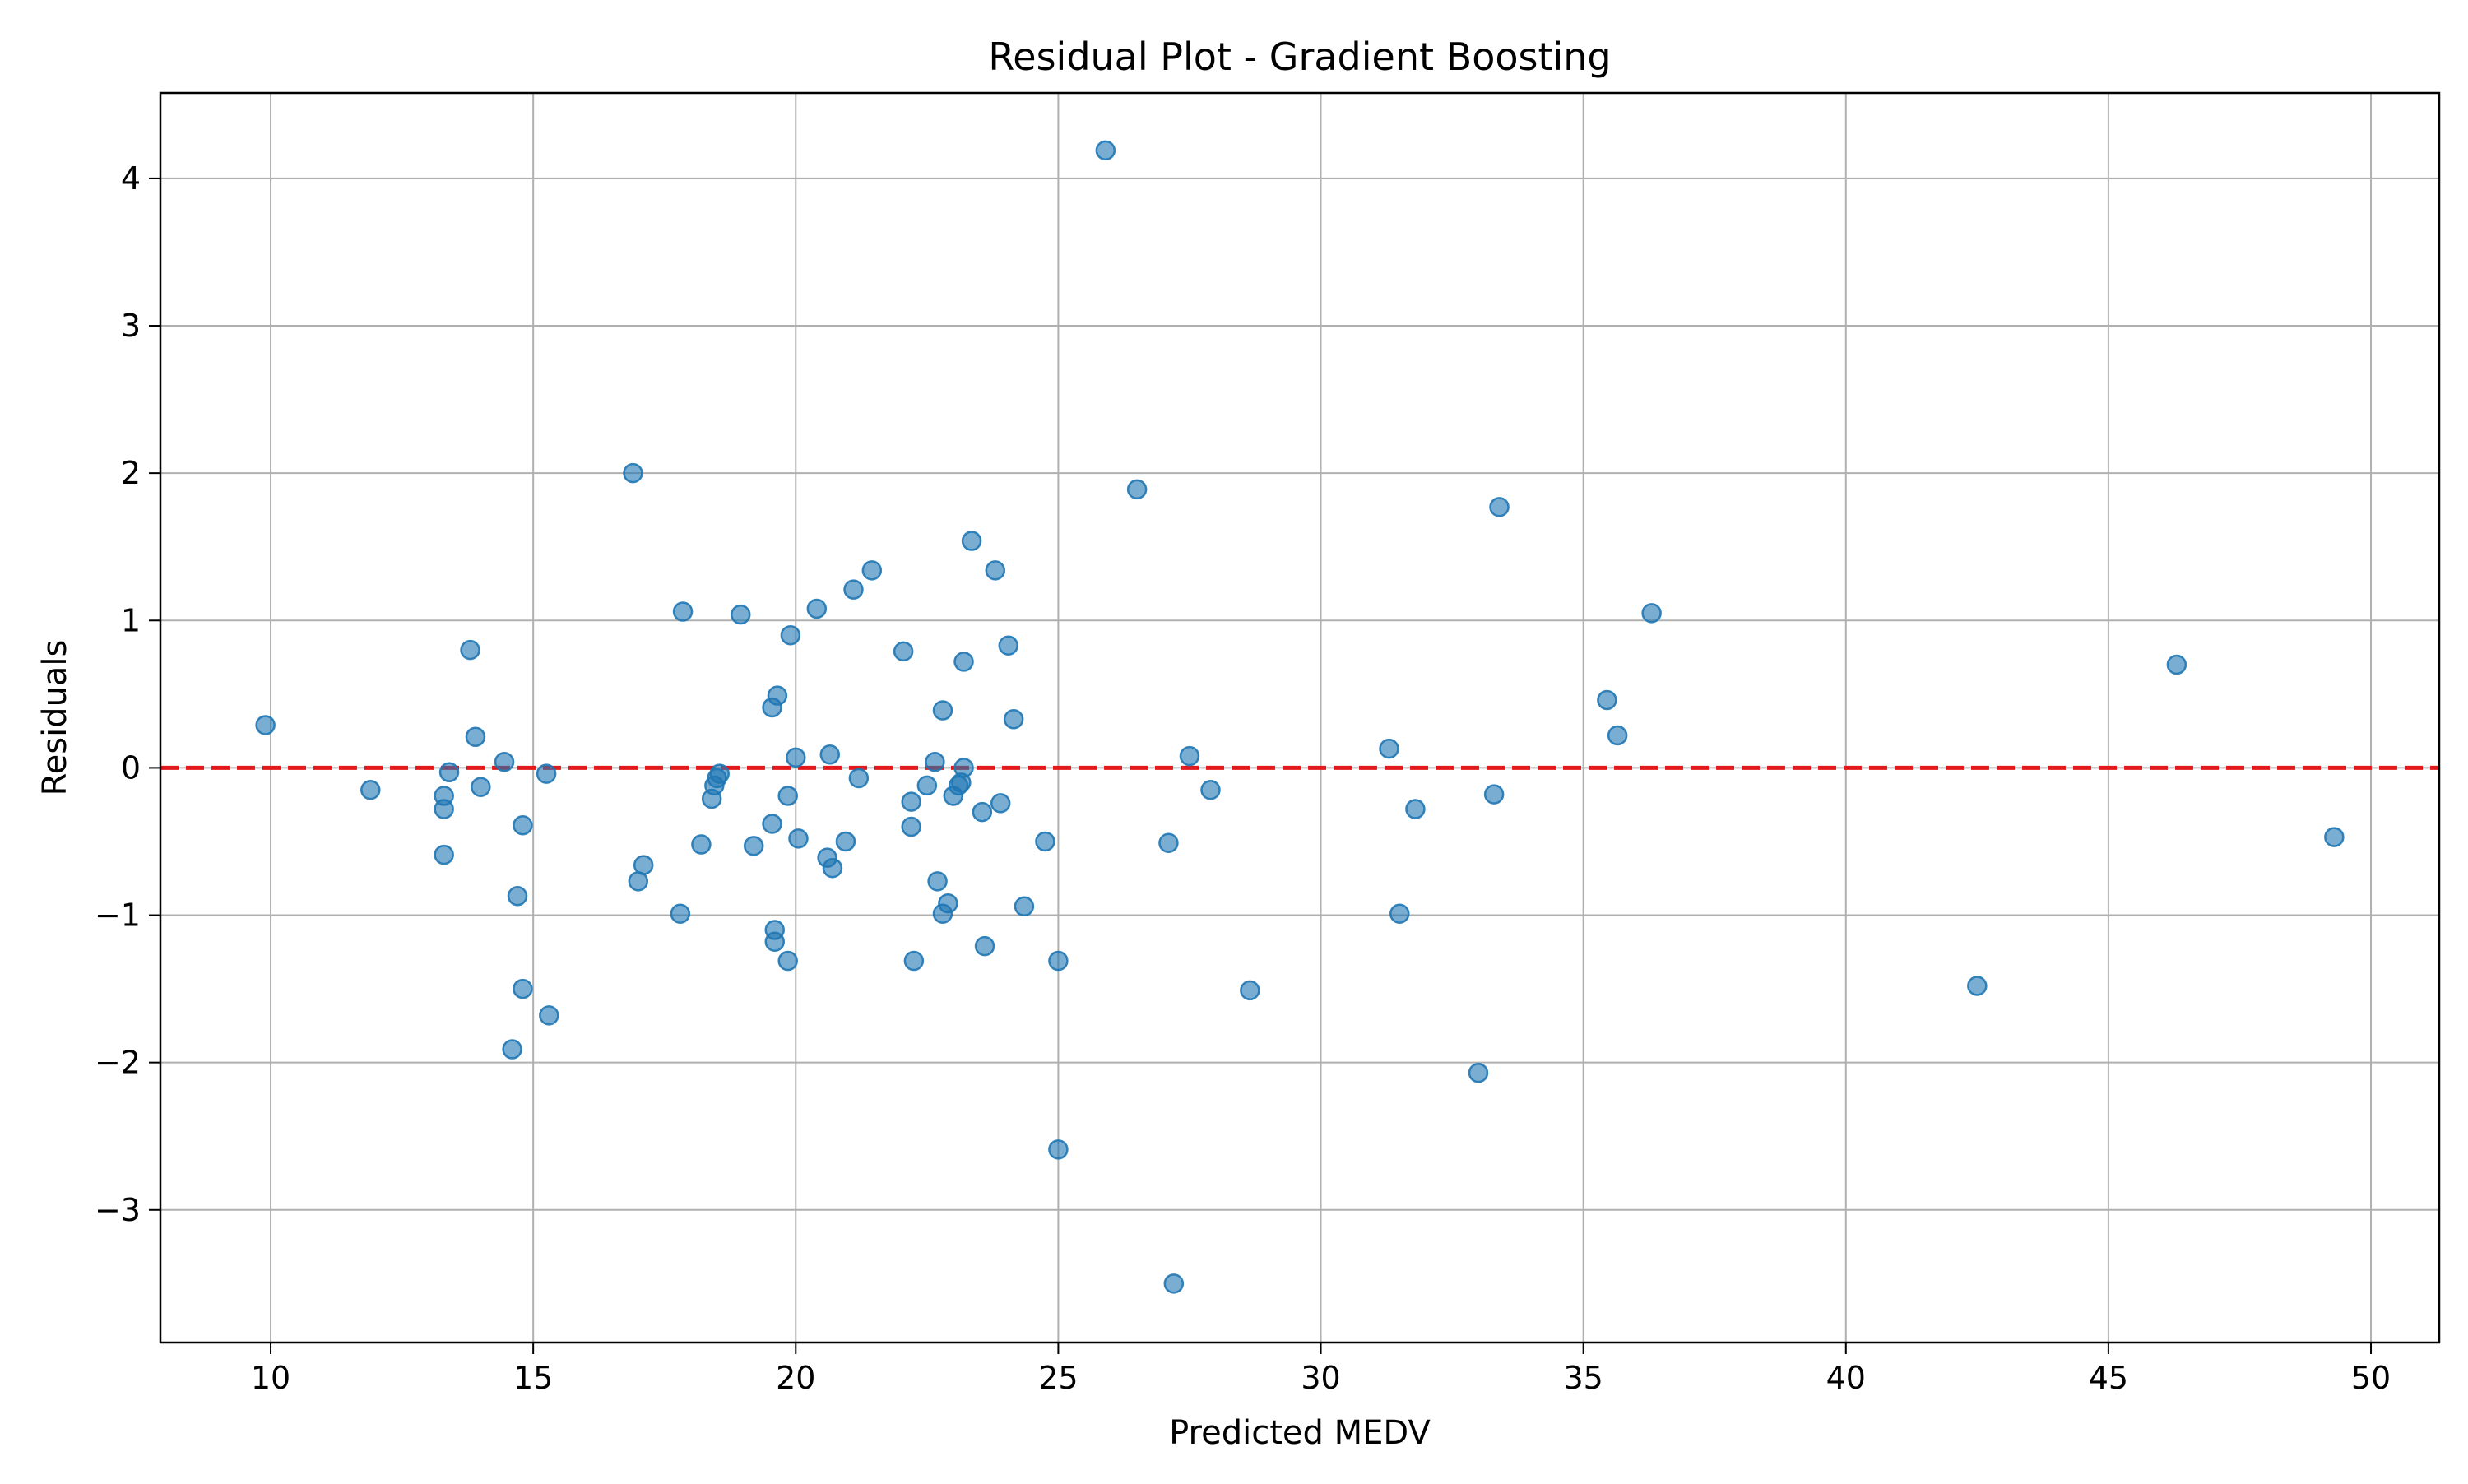 The height and width of the screenshot is (1484, 2468). I want to click on x-tick-label: 40, so click(1846, 1378).